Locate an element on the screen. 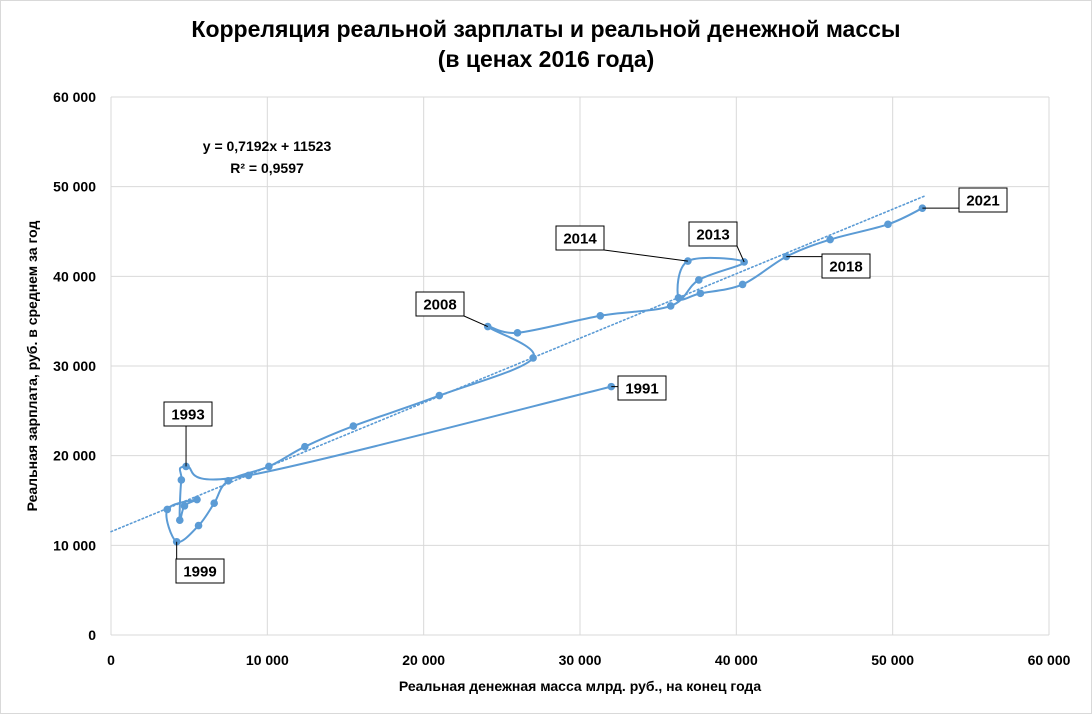 This screenshot has width=1092, height=714. x-tick-label: 50 000 is located at coordinates (892, 660).